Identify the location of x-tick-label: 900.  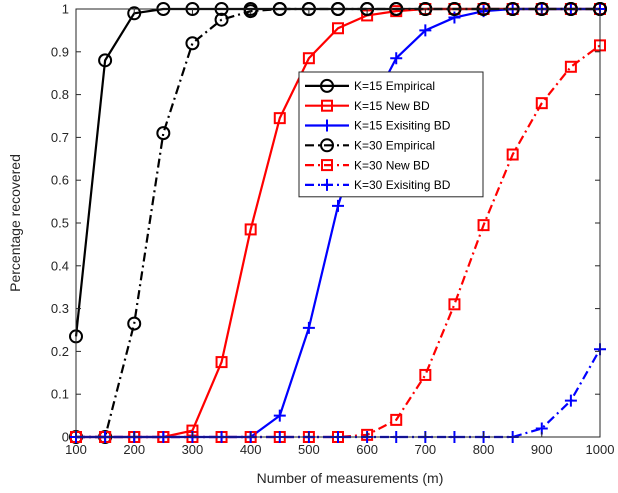
(542, 449).